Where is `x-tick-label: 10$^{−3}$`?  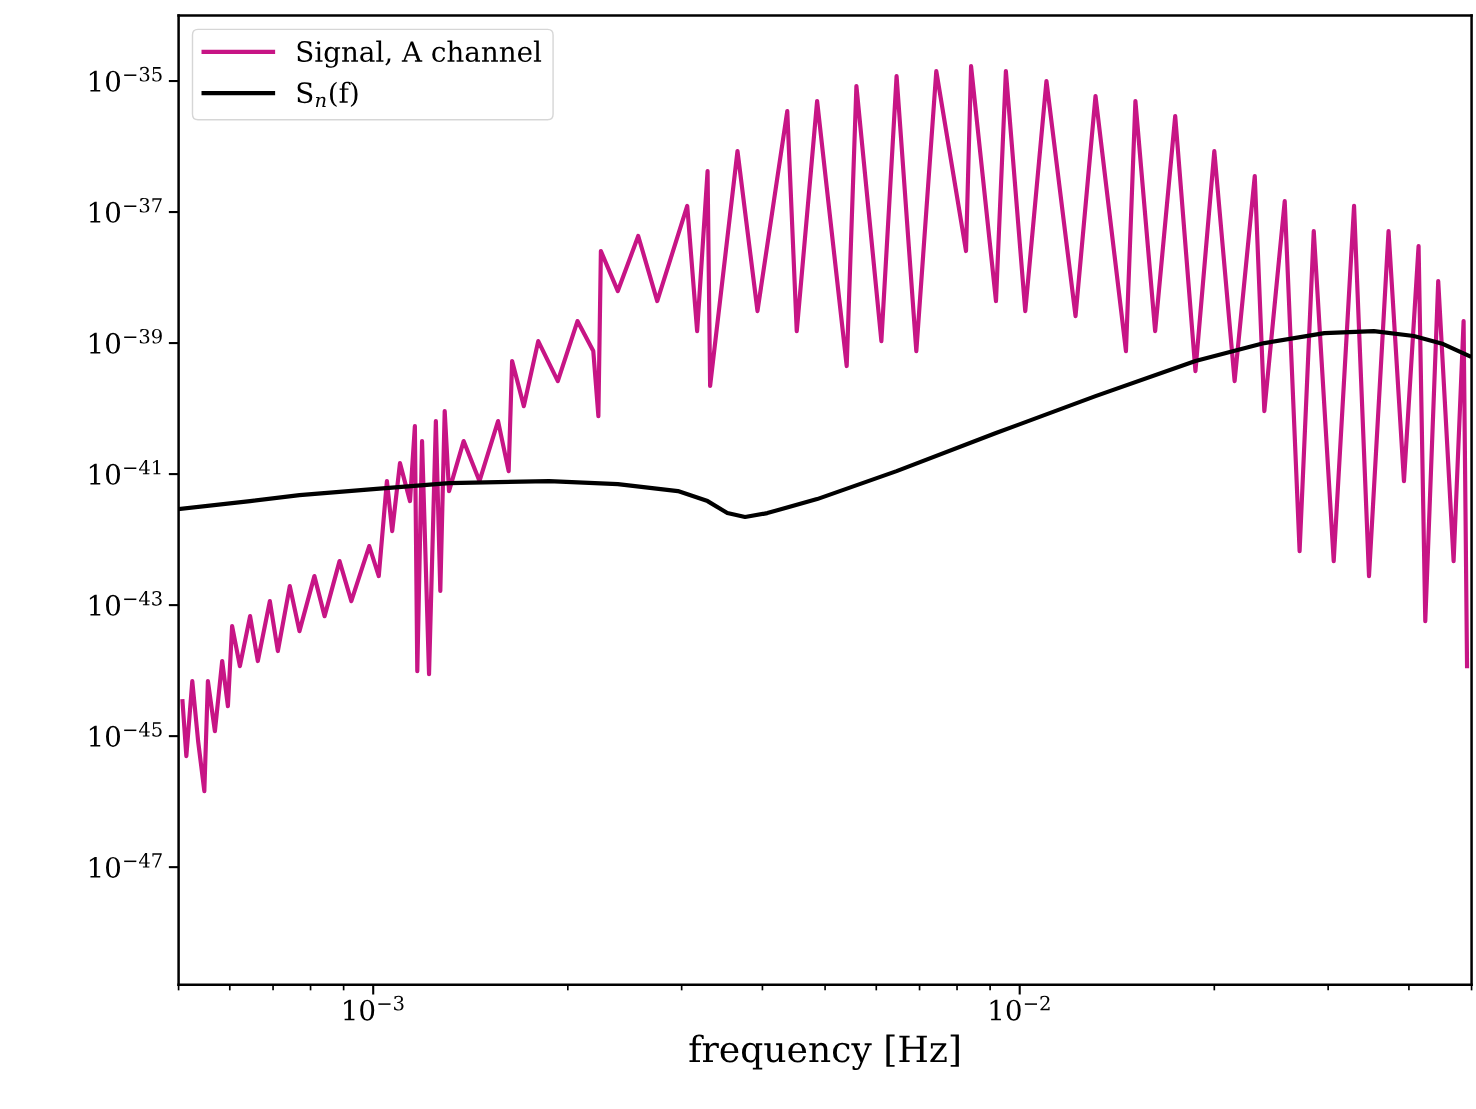
x-tick-label: 10$^{−3}$ is located at coordinates (374, 1008).